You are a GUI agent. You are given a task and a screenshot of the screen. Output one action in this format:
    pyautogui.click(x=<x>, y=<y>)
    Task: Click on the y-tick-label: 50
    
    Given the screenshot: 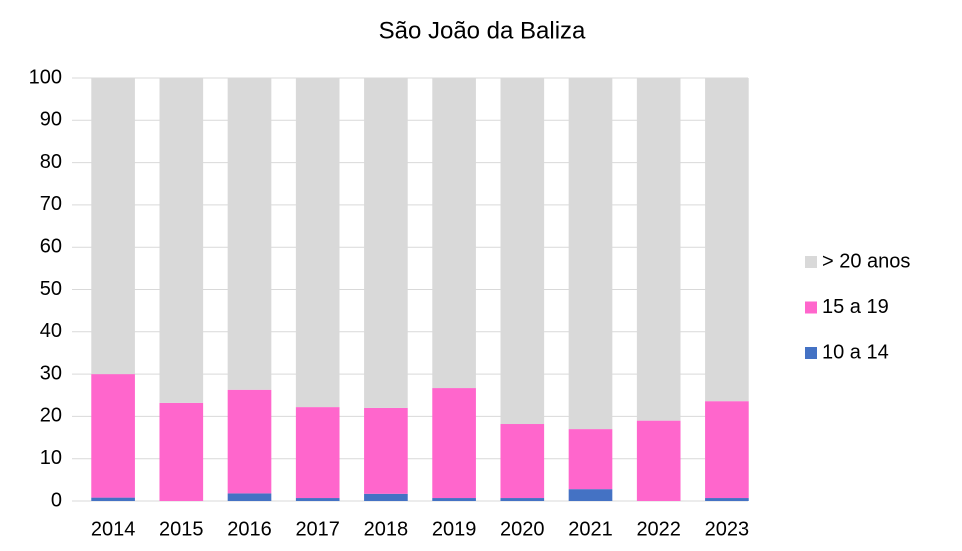 What is the action you would take?
    pyautogui.click(x=51, y=289)
    